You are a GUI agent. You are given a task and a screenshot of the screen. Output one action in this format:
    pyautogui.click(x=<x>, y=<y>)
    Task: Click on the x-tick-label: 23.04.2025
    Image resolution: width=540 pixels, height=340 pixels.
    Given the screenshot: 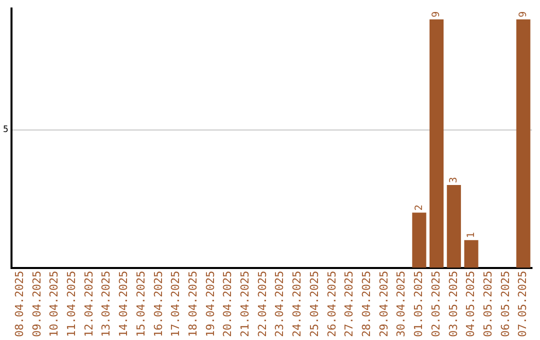 What is the action you would take?
    pyautogui.click(x=279, y=304)
    